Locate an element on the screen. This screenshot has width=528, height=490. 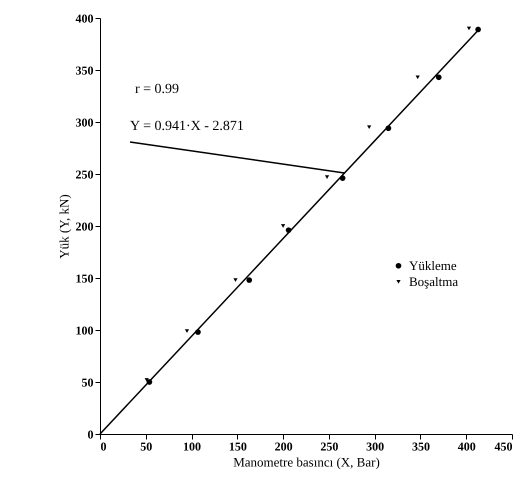
y-tick-label: 200 is located at coordinates (85, 227).